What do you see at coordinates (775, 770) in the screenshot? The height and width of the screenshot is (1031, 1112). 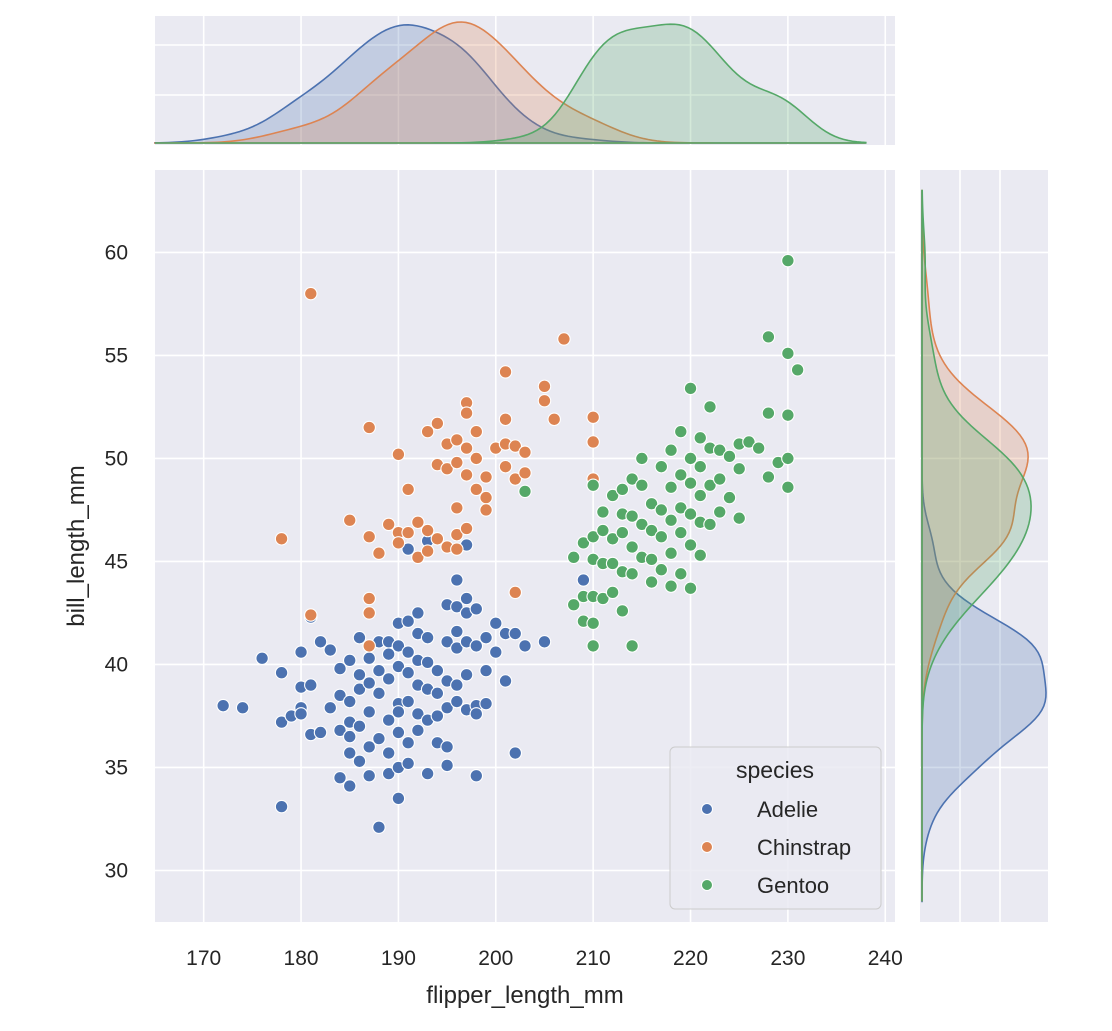 I see `legend-title: species` at bounding box center [775, 770].